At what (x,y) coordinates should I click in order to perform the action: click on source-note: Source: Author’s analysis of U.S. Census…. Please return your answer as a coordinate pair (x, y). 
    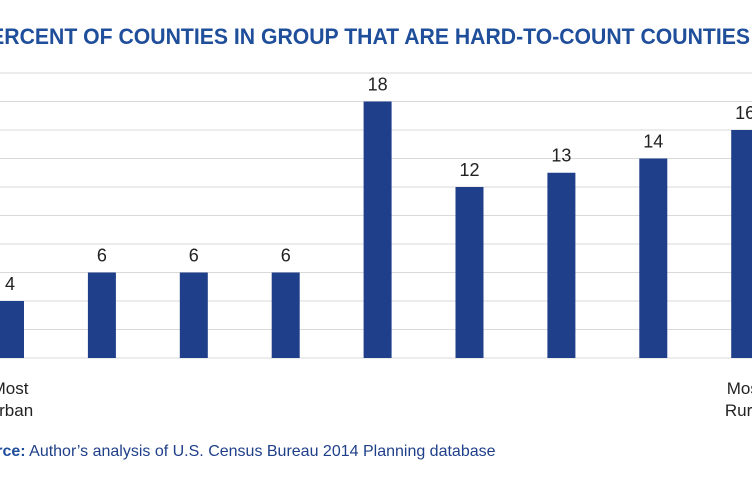
    Looking at the image, I should click on (248, 451).